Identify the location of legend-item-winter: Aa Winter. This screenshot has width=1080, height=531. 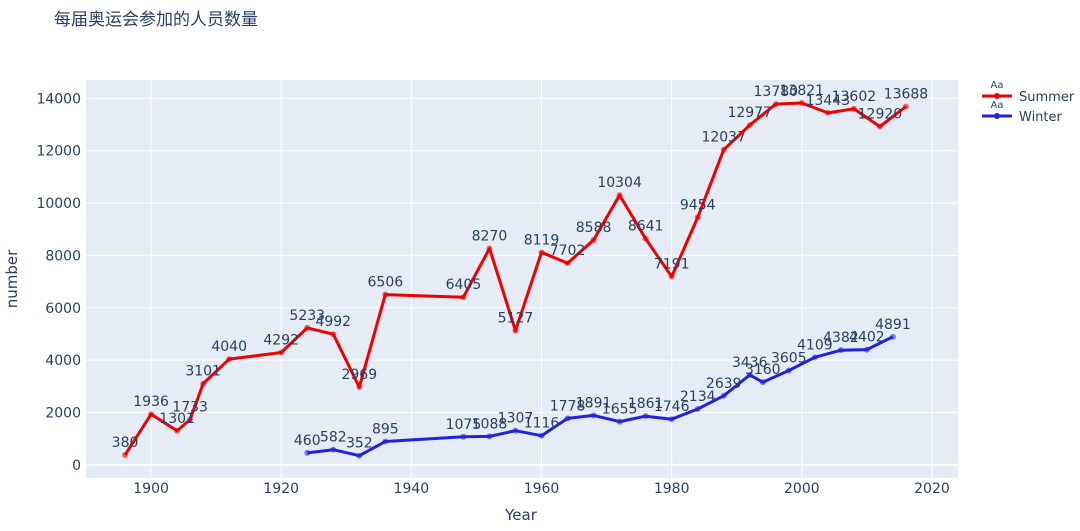
(1022, 112).